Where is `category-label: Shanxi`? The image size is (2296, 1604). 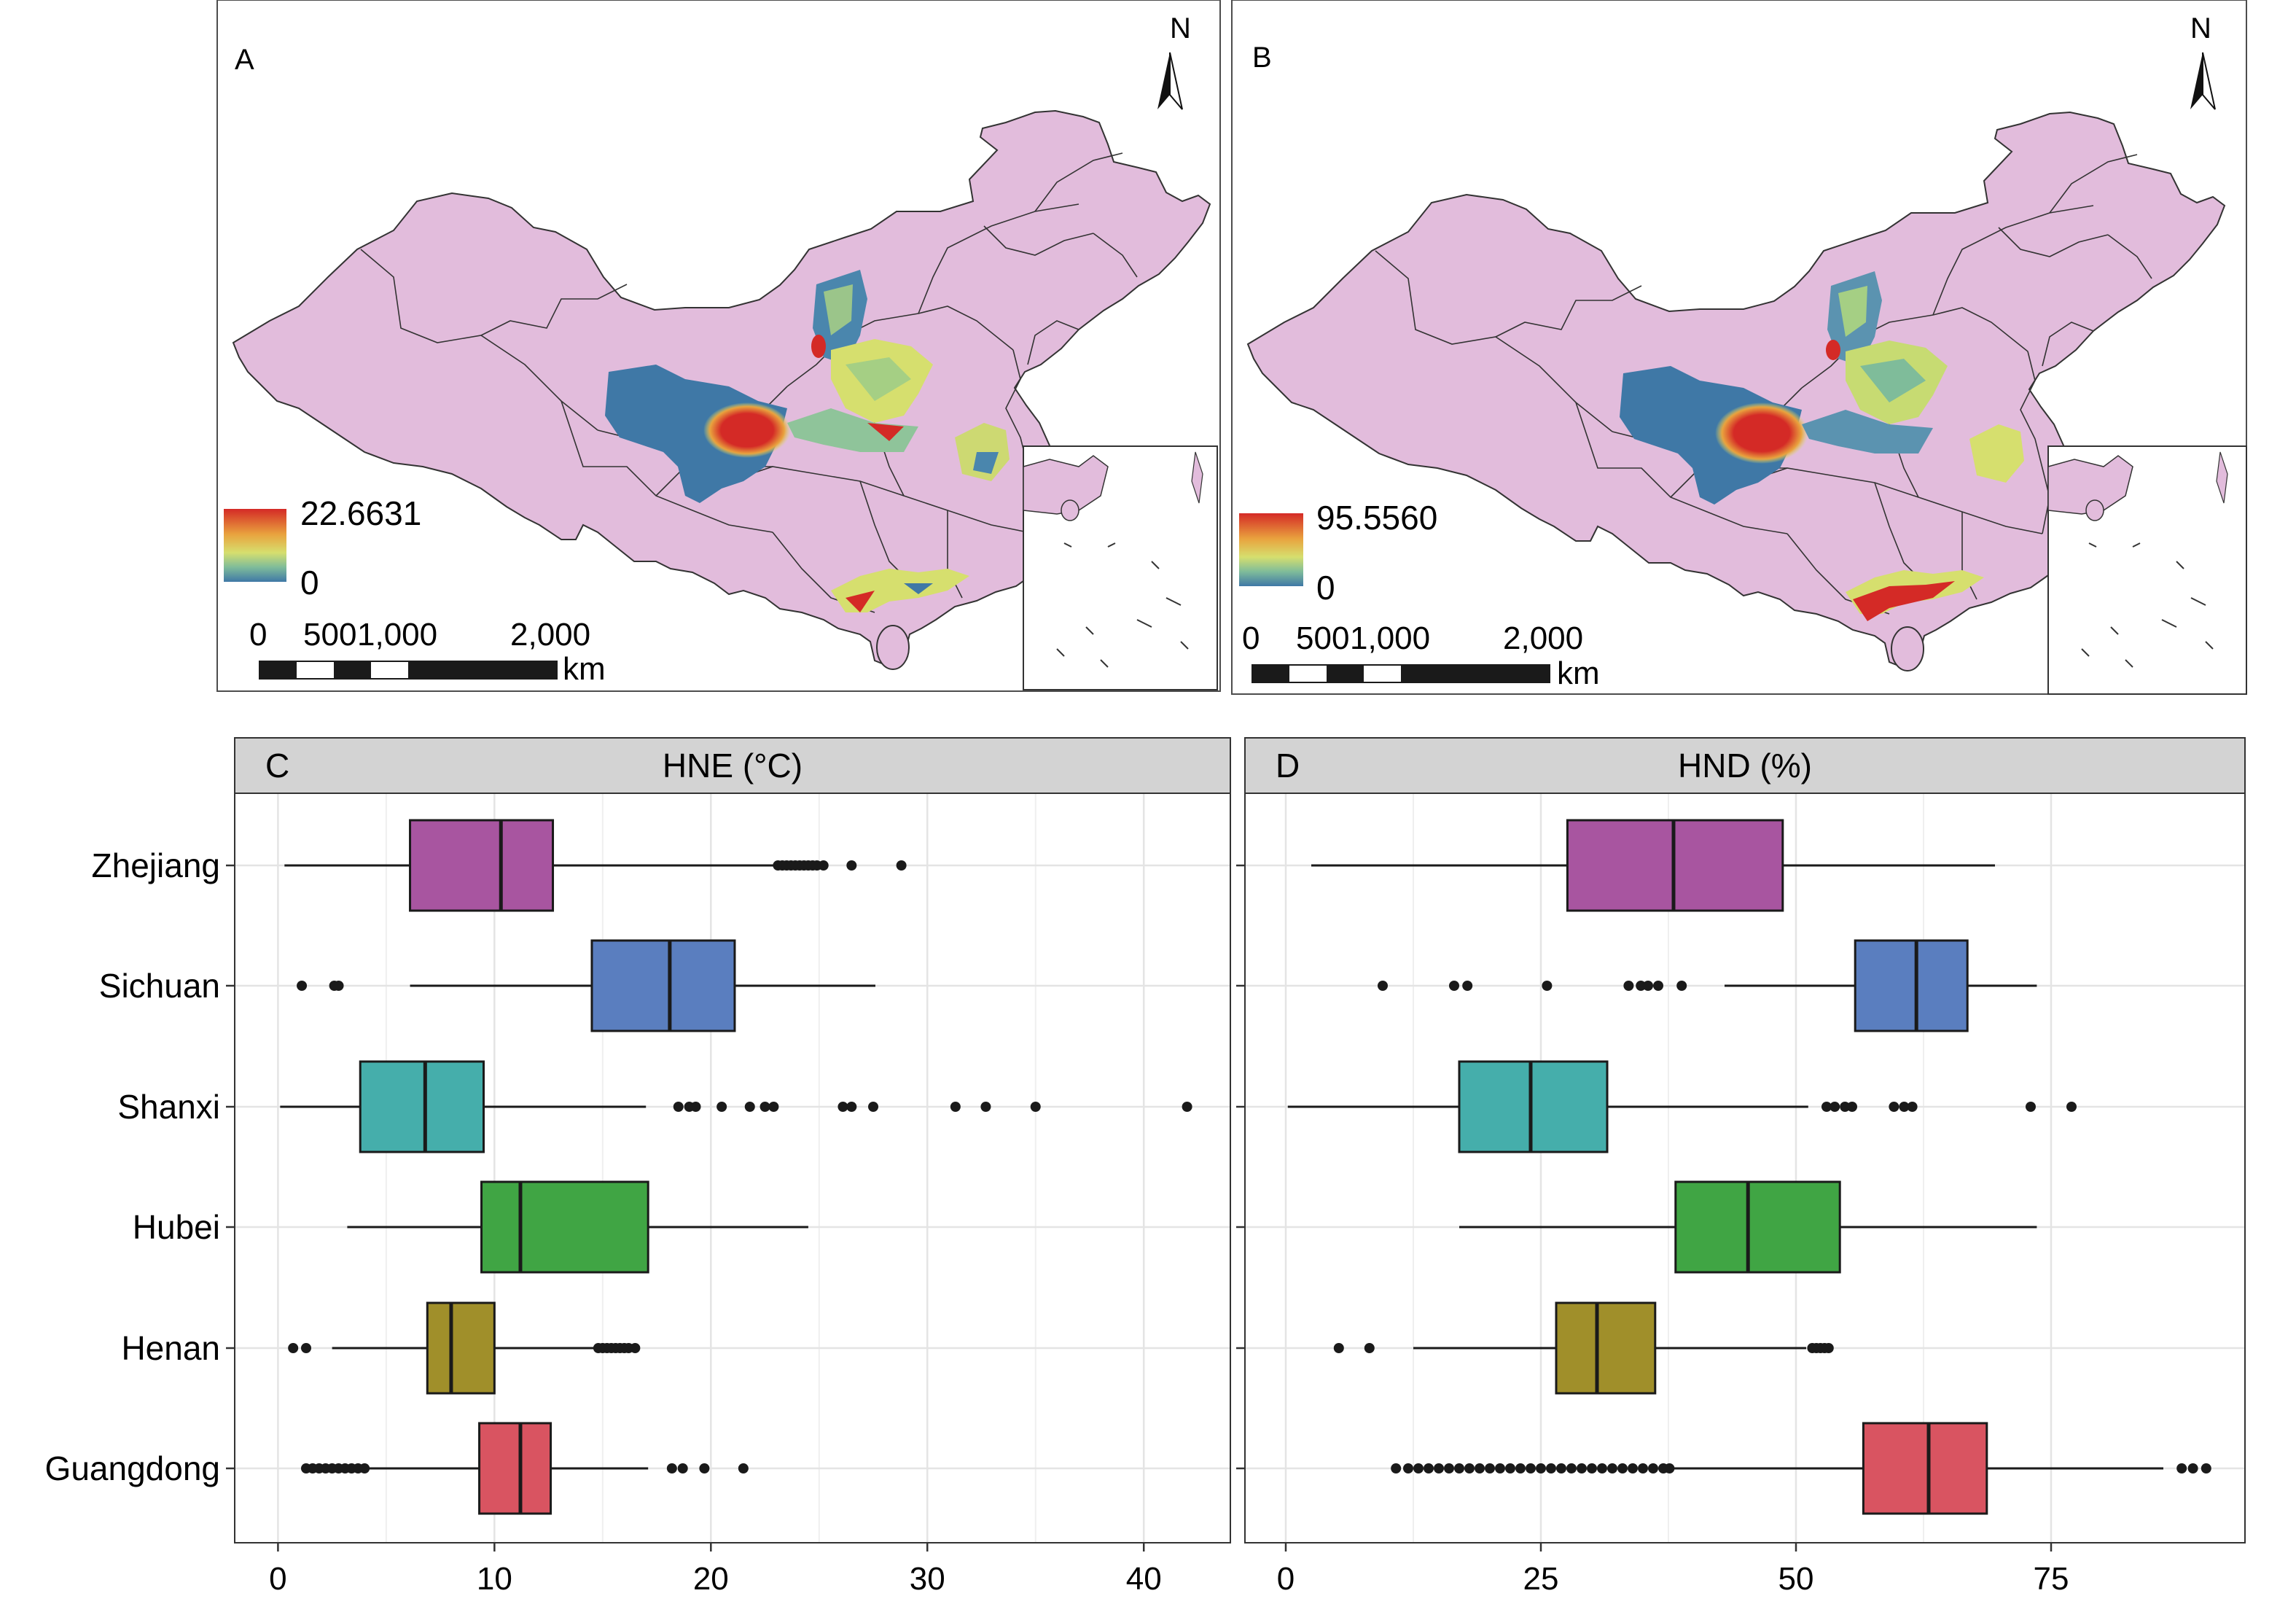
category-label: Shanxi is located at coordinates (169, 1107).